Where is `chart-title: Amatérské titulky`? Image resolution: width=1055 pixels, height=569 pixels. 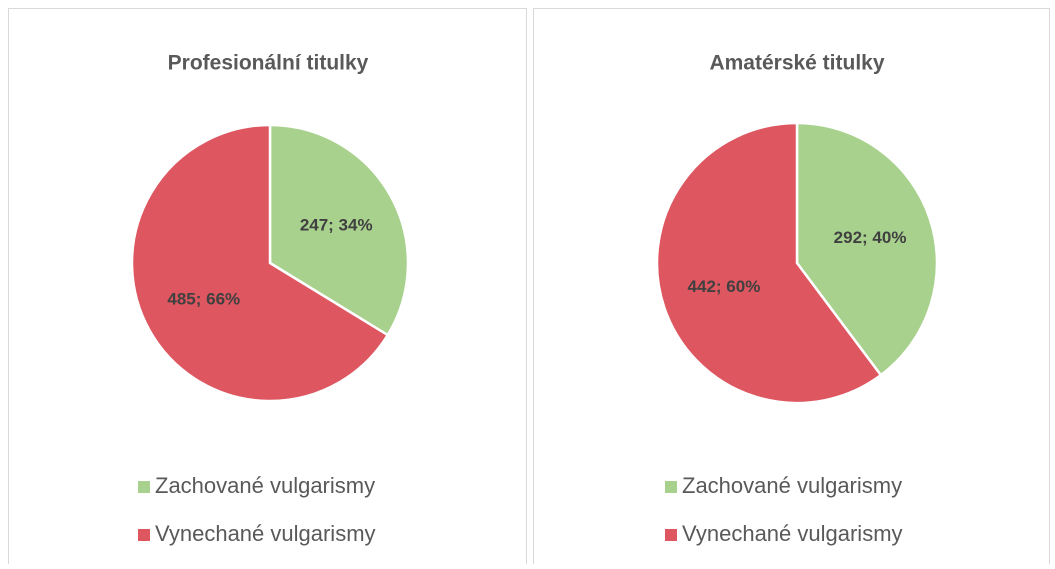 chart-title: Amatérské titulky is located at coordinates (796, 63).